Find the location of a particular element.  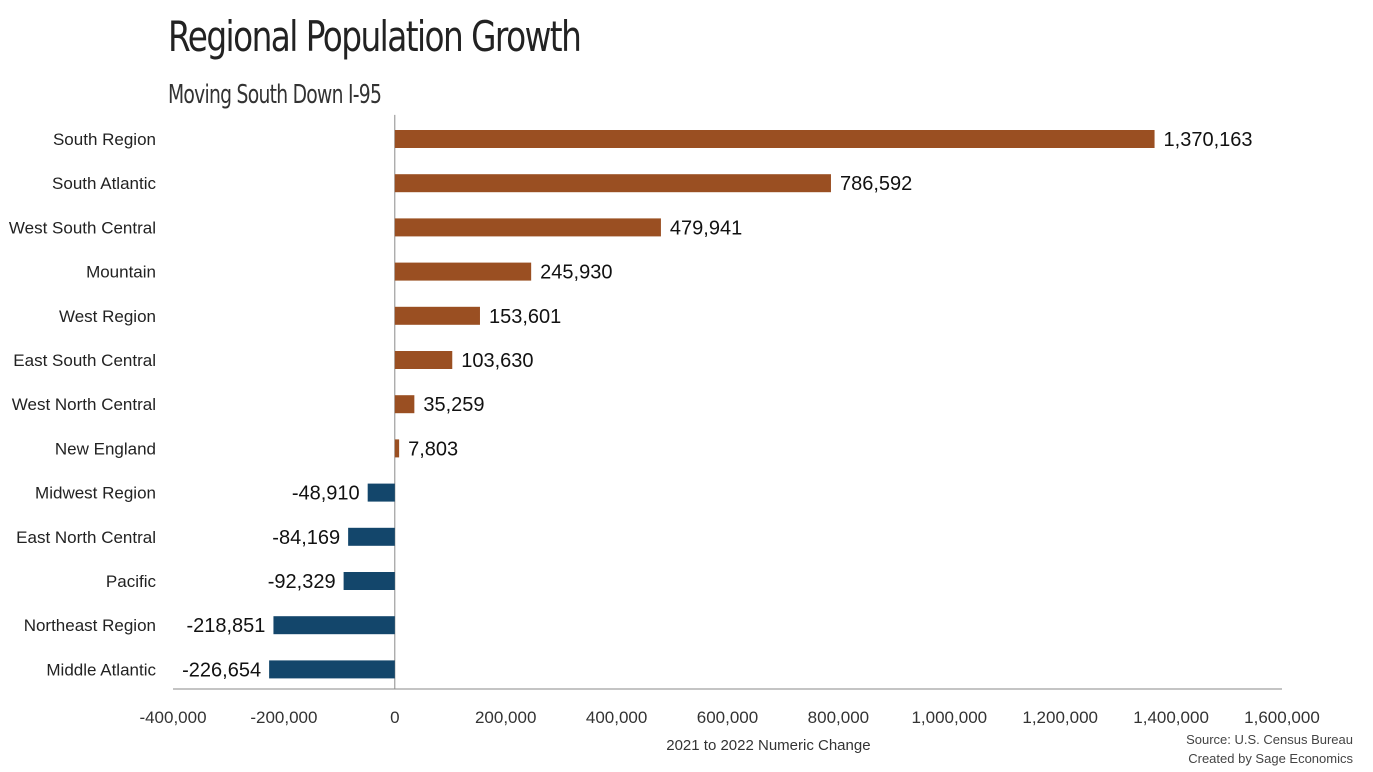

x-axis-title: 2021 to 2022 Numeric Change is located at coordinates (768, 745).